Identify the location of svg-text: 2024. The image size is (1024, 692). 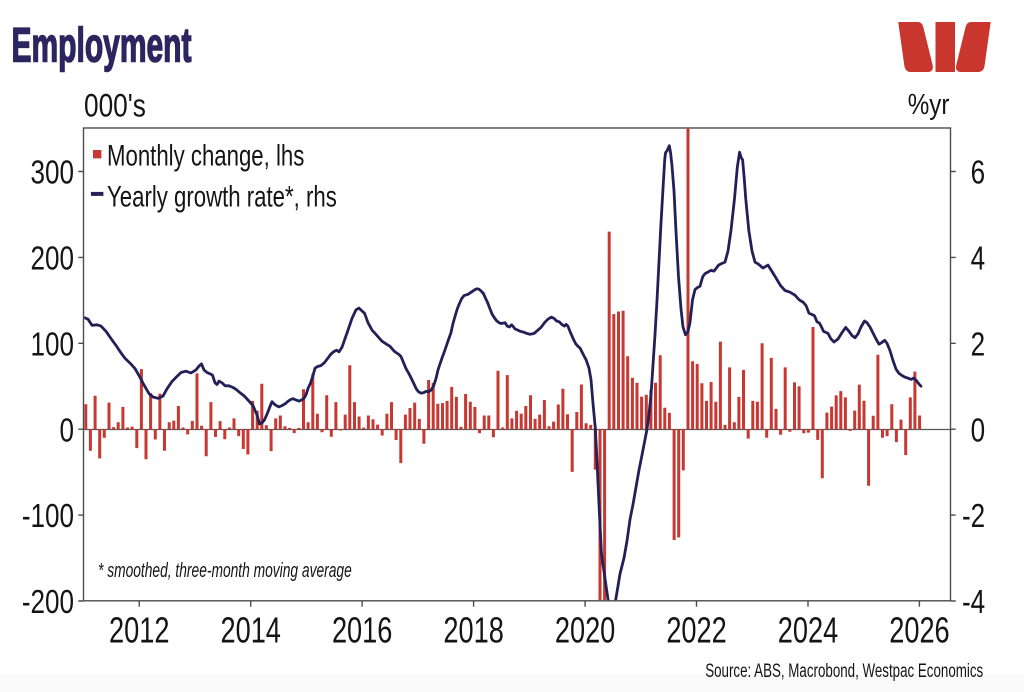
(808, 630).